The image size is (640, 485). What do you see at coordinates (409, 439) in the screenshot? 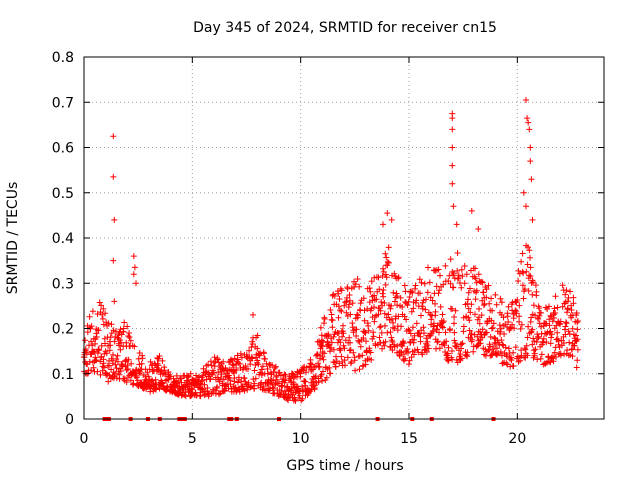
I see `x-tick-label: 15` at bounding box center [409, 439].